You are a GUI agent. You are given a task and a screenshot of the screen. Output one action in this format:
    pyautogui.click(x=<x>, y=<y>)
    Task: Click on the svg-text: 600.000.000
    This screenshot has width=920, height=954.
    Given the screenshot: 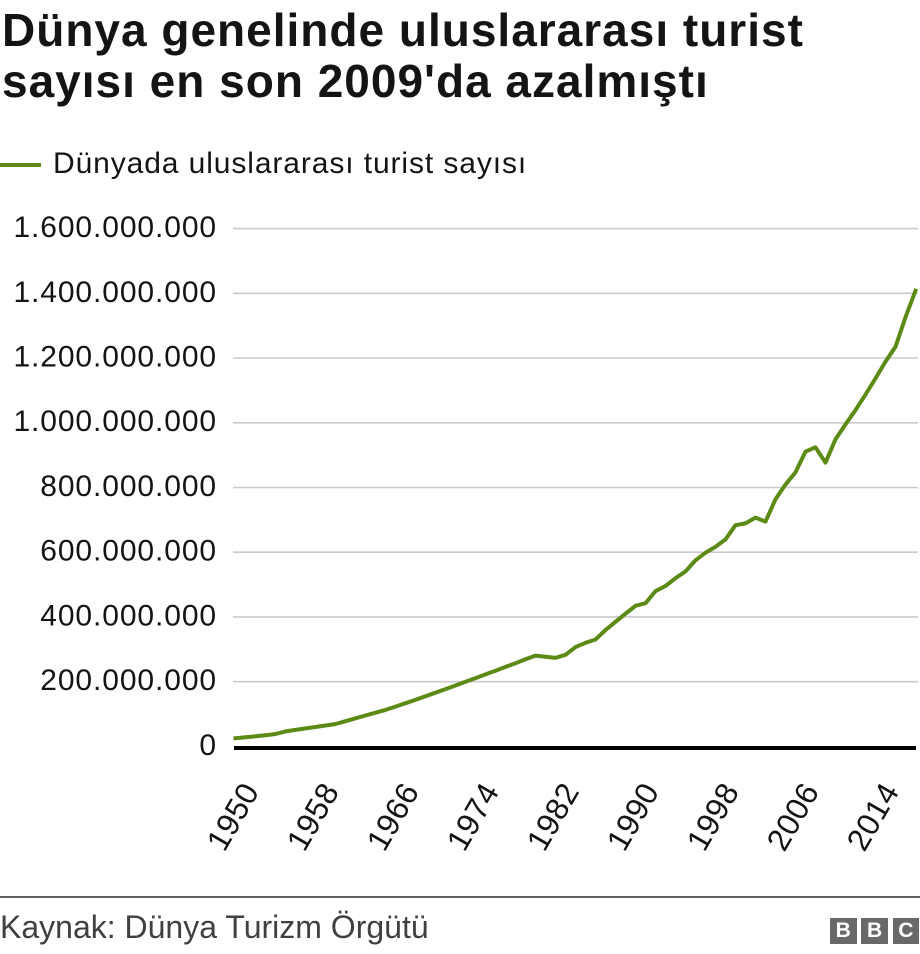 What is the action you would take?
    pyautogui.click(x=128, y=551)
    